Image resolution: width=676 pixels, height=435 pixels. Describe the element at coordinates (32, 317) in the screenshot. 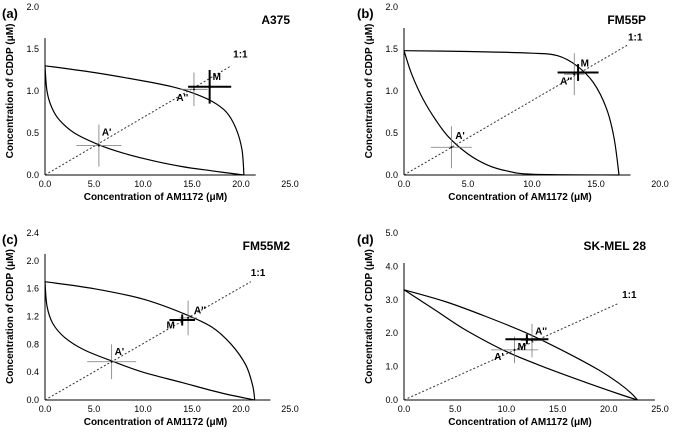

I see `y-tick-label: 1.2` at that location.